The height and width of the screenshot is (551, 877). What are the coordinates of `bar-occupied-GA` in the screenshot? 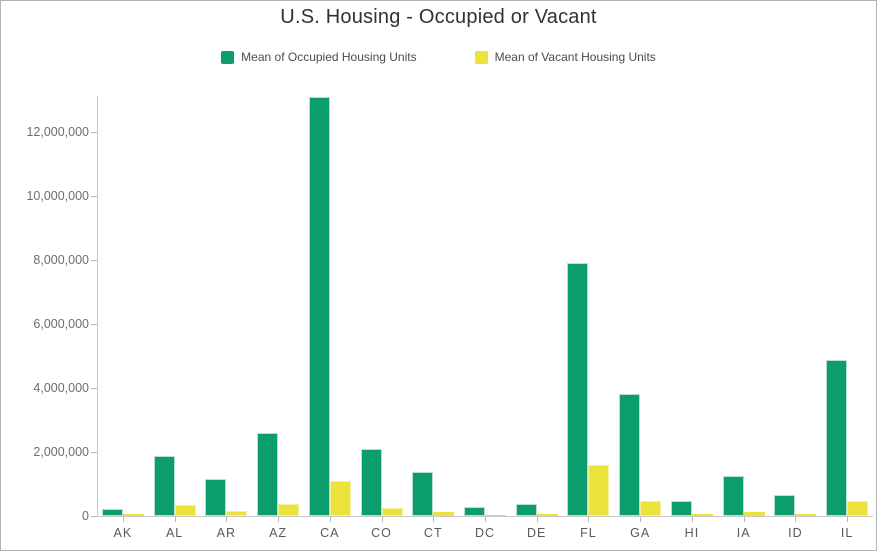 It's located at (630, 455).